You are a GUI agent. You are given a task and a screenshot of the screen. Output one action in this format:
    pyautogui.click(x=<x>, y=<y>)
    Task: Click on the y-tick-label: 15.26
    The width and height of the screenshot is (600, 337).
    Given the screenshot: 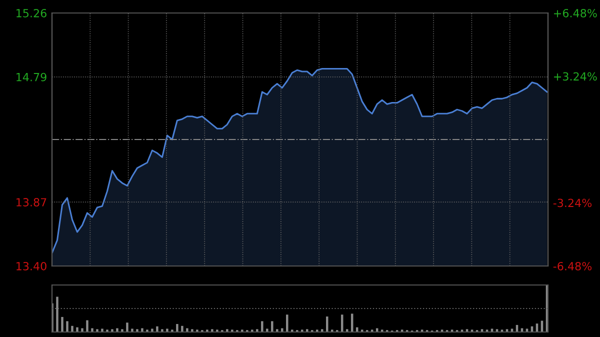 What is the action you would take?
    pyautogui.click(x=31, y=13)
    